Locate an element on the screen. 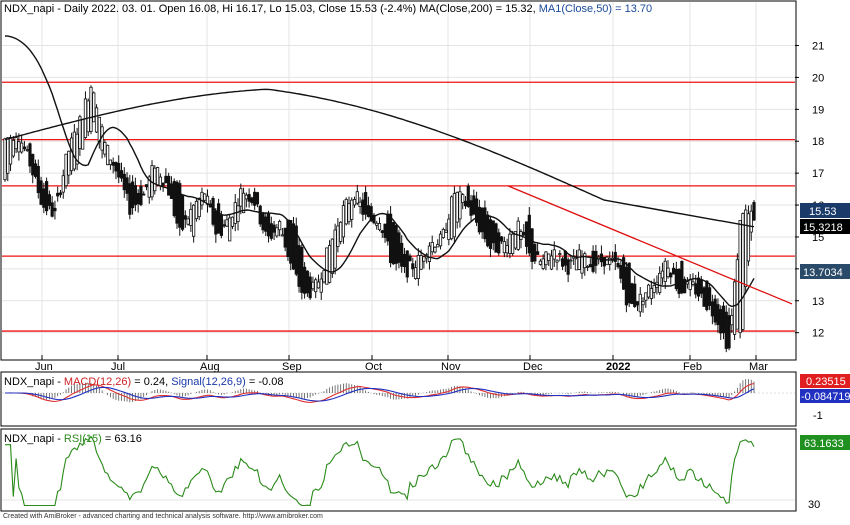  signal-line is located at coordinates (380, 394).